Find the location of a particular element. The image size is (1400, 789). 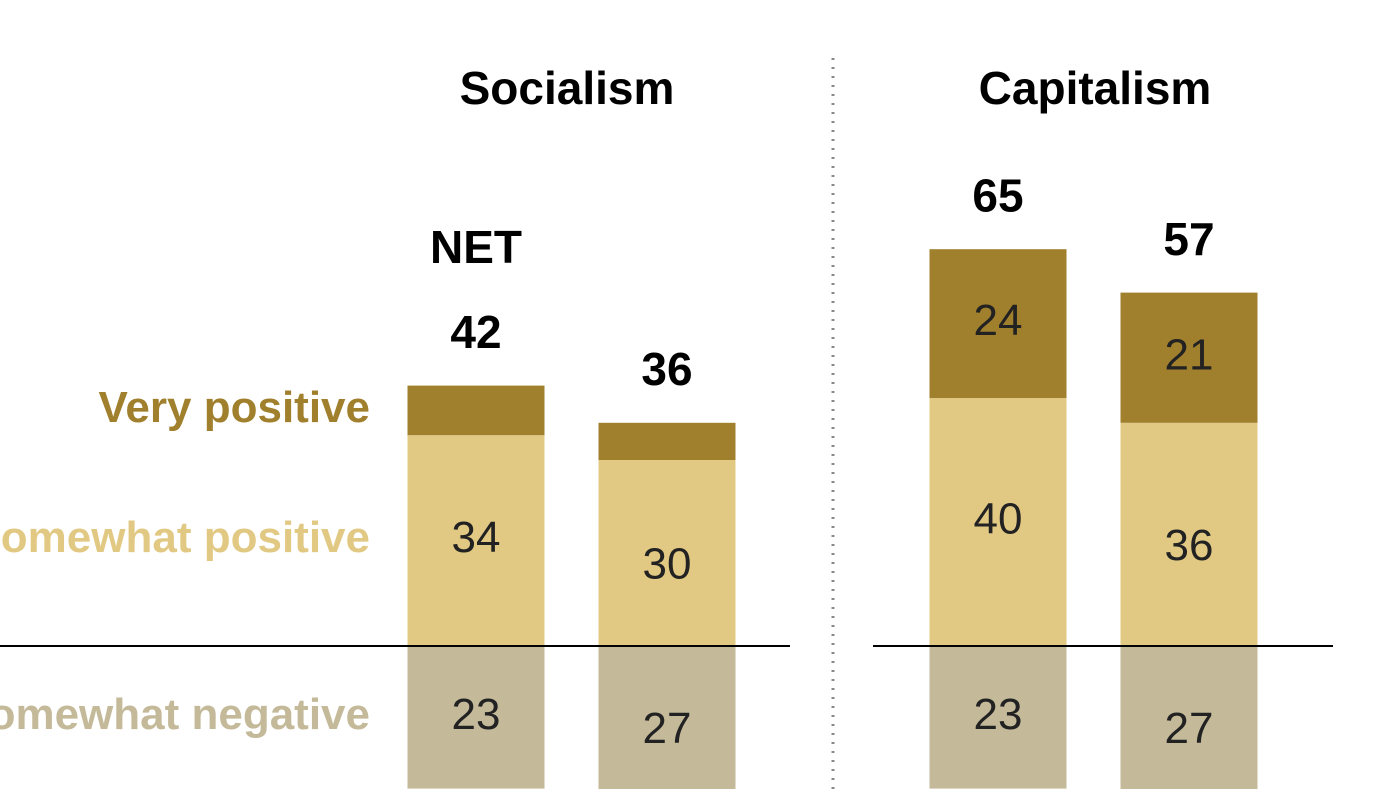

value-label: 34 is located at coordinates (476, 537).